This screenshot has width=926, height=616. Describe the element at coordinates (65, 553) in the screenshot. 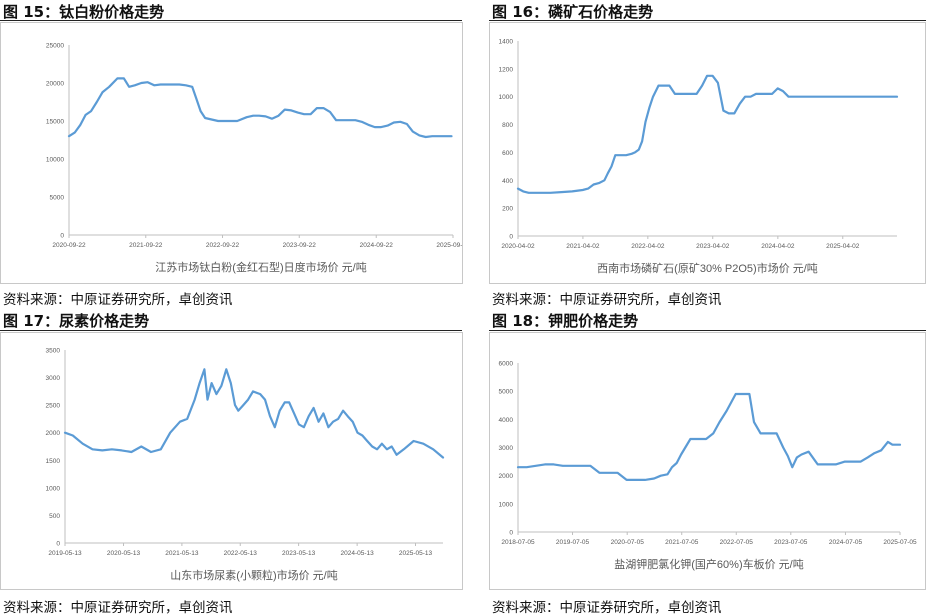

I see `x-tick-label: 2019-05-13` at that location.